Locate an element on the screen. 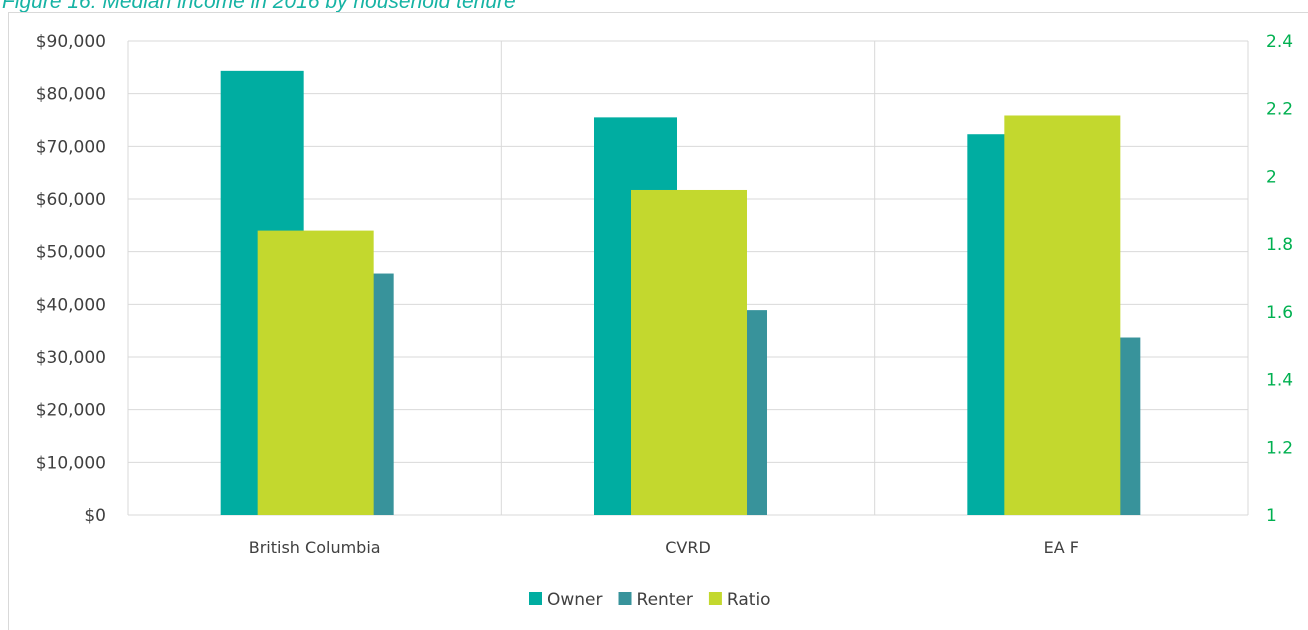  x-category-label: British Columbia is located at coordinates (315, 547).